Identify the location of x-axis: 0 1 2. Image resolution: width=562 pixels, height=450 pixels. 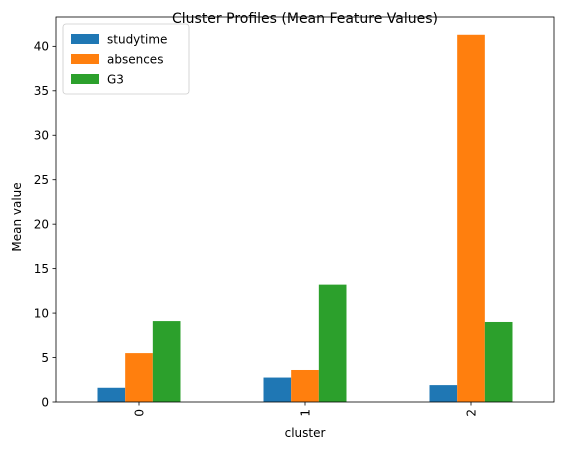
(305, 409).